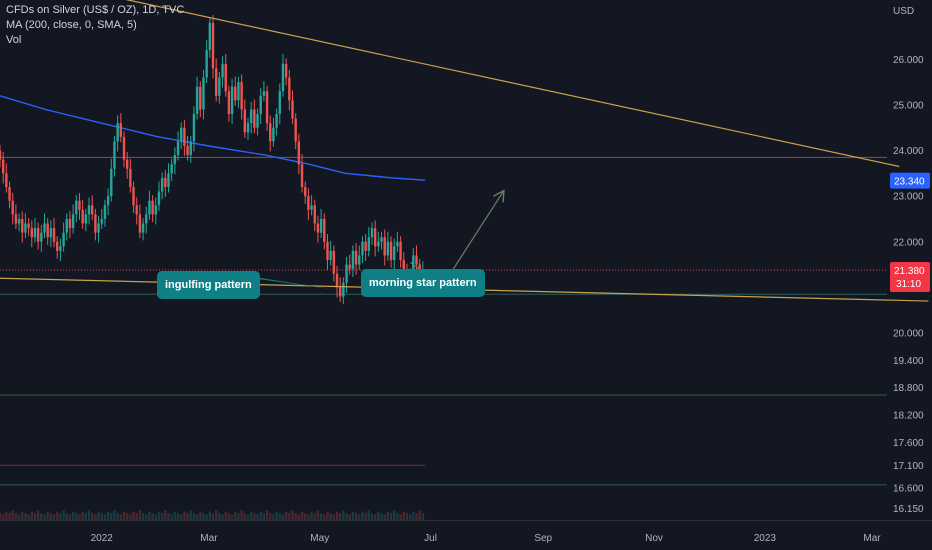 This screenshot has width=932, height=550. Describe the element at coordinates (14, 40) in the screenshot. I see `volume-indicator-label: Vol` at that location.